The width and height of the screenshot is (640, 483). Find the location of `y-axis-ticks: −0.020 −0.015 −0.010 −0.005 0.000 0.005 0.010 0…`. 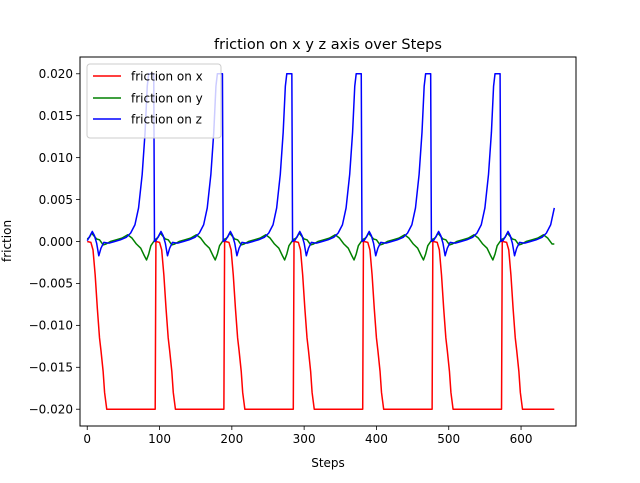

y-axis-ticks: −0.020 −0.015 −0.010 −0.005 0.000 0.005 0.010 0… is located at coordinates (54, 242).